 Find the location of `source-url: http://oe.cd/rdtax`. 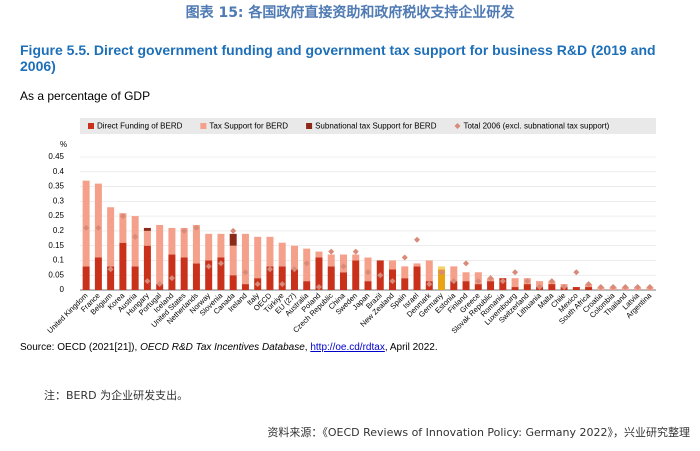

source-url: http://oe.cd/rdtax is located at coordinates (347, 347).